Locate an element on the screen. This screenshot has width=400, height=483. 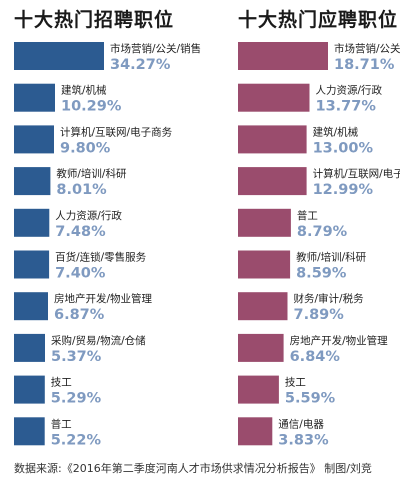
seek-category-label-2: 建筑/机械 is located at coordinates (336, 131).